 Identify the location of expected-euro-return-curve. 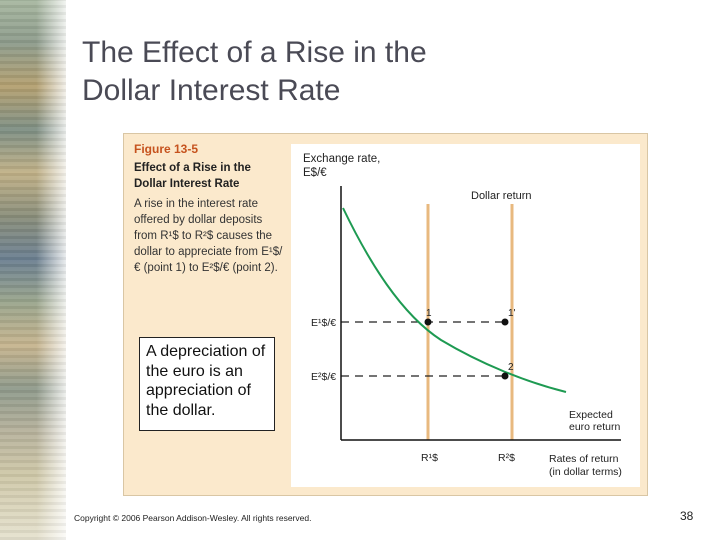
(454, 300).